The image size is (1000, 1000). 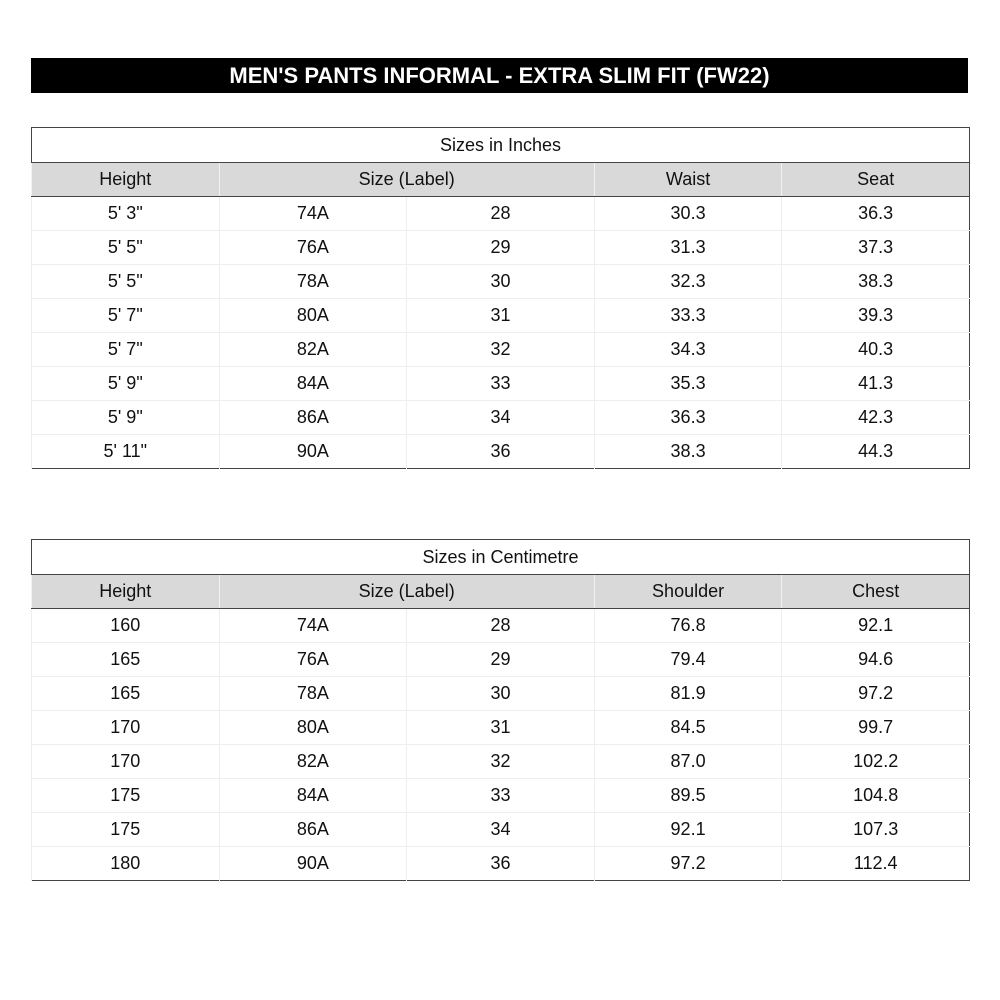 What do you see at coordinates (875, 795) in the screenshot?
I see `table-cell: 104.8` at bounding box center [875, 795].